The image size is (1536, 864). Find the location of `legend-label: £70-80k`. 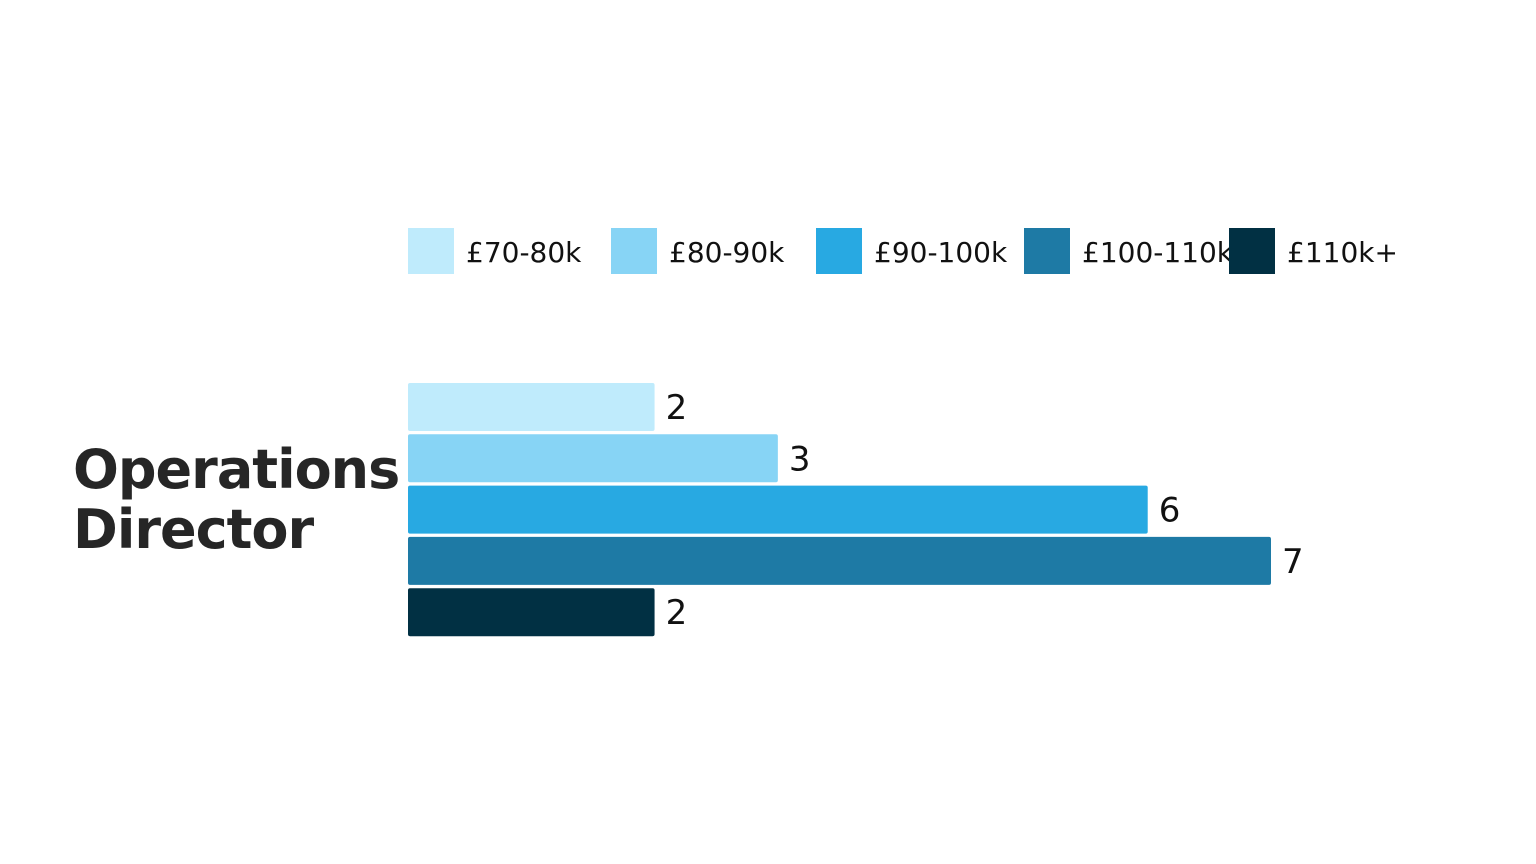

legend-label: £70-80k is located at coordinates (524, 252).